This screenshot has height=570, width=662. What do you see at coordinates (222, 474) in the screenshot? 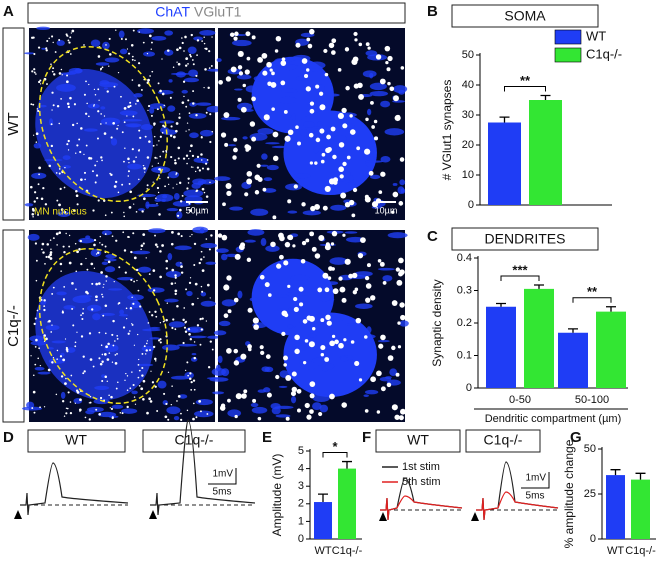
I see `label: 1mV` at bounding box center [222, 474].